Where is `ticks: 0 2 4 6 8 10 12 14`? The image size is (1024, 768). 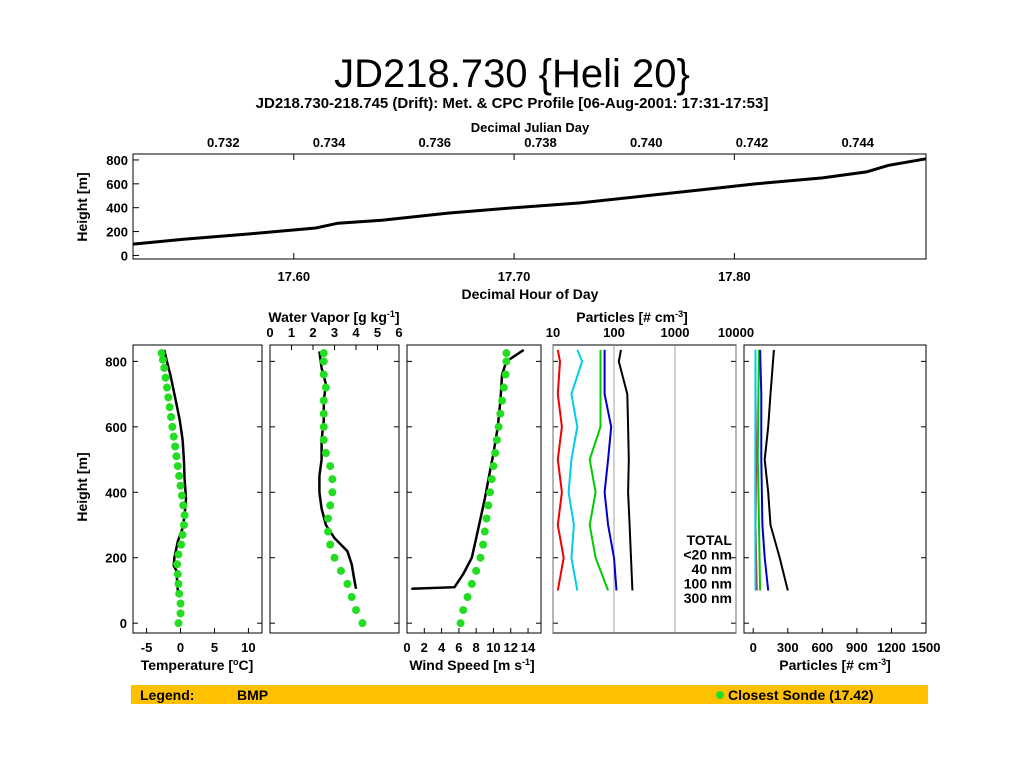
ticks: 0 2 4 6 8 10 12 14 is located at coordinates (472, 507).